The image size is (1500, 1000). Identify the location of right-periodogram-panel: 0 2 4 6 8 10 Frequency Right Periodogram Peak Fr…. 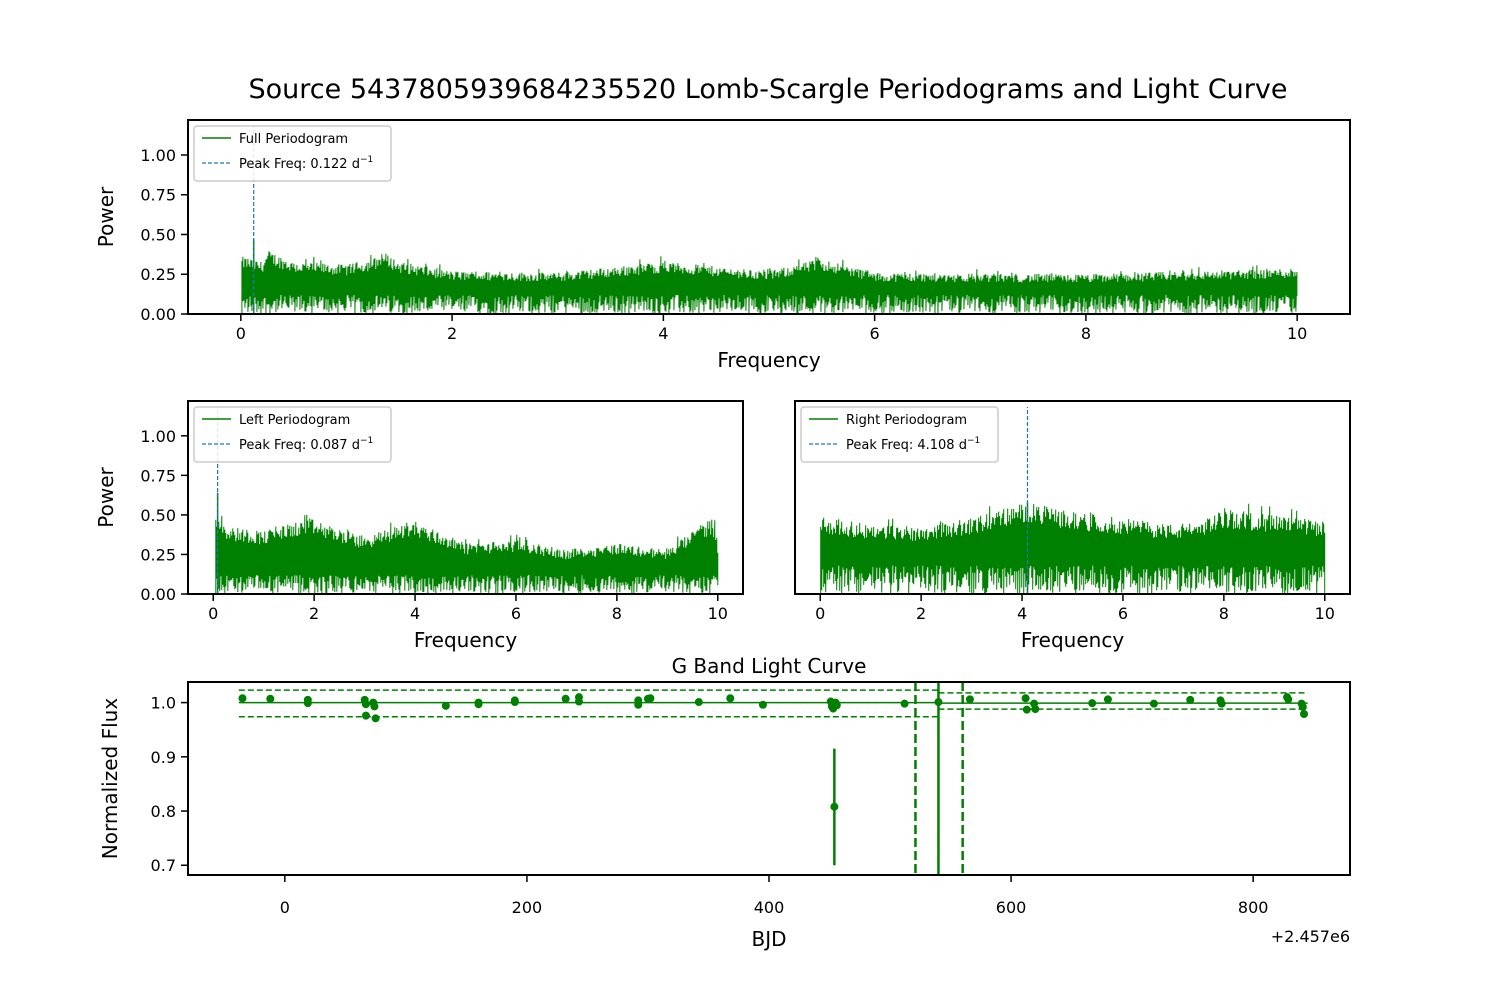
(1072, 526).